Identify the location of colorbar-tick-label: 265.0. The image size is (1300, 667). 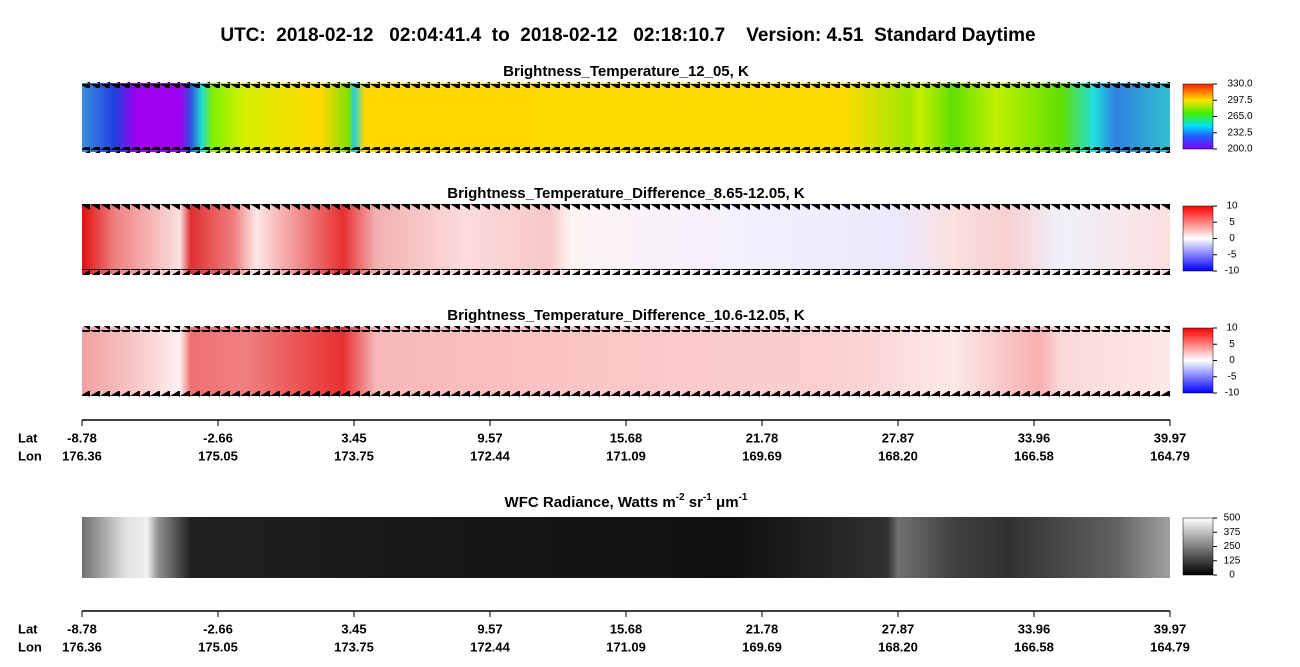
(1239, 116).